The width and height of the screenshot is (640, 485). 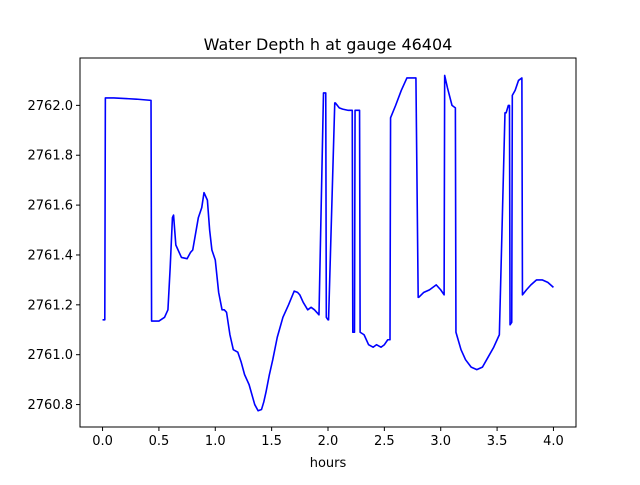 What do you see at coordinates (215, 441) in the screenshot?
I see `x-tick-label: 1.0` at bounding box center [215, 441].